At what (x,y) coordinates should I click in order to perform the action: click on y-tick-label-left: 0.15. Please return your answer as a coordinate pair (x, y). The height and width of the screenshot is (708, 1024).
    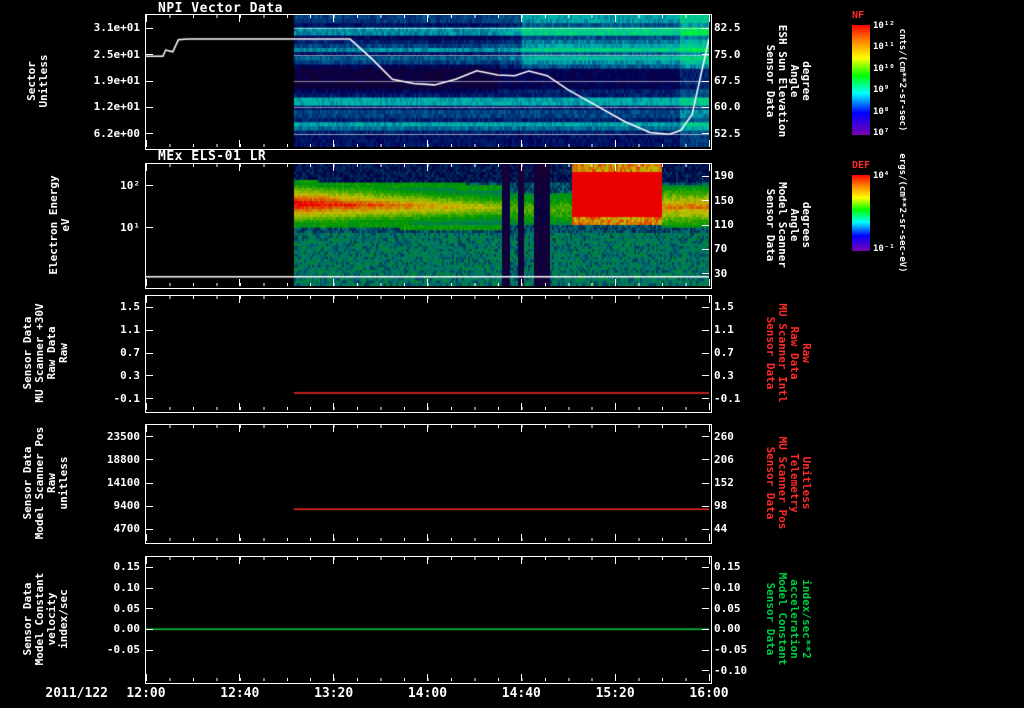
    Looking at the image, I should click on (127, 567).